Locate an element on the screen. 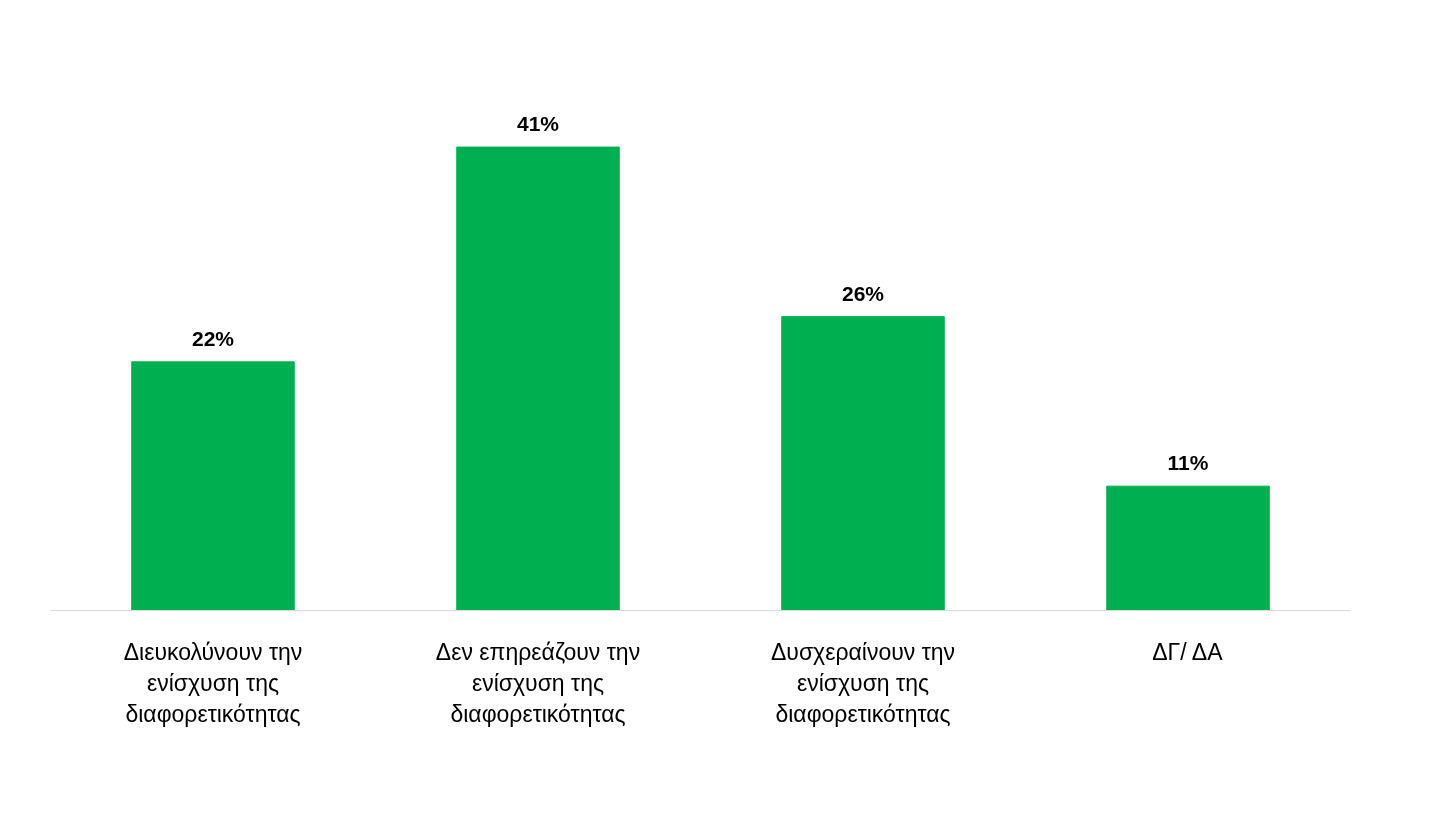  data-label: 41% is located at coordinates (538, 124).